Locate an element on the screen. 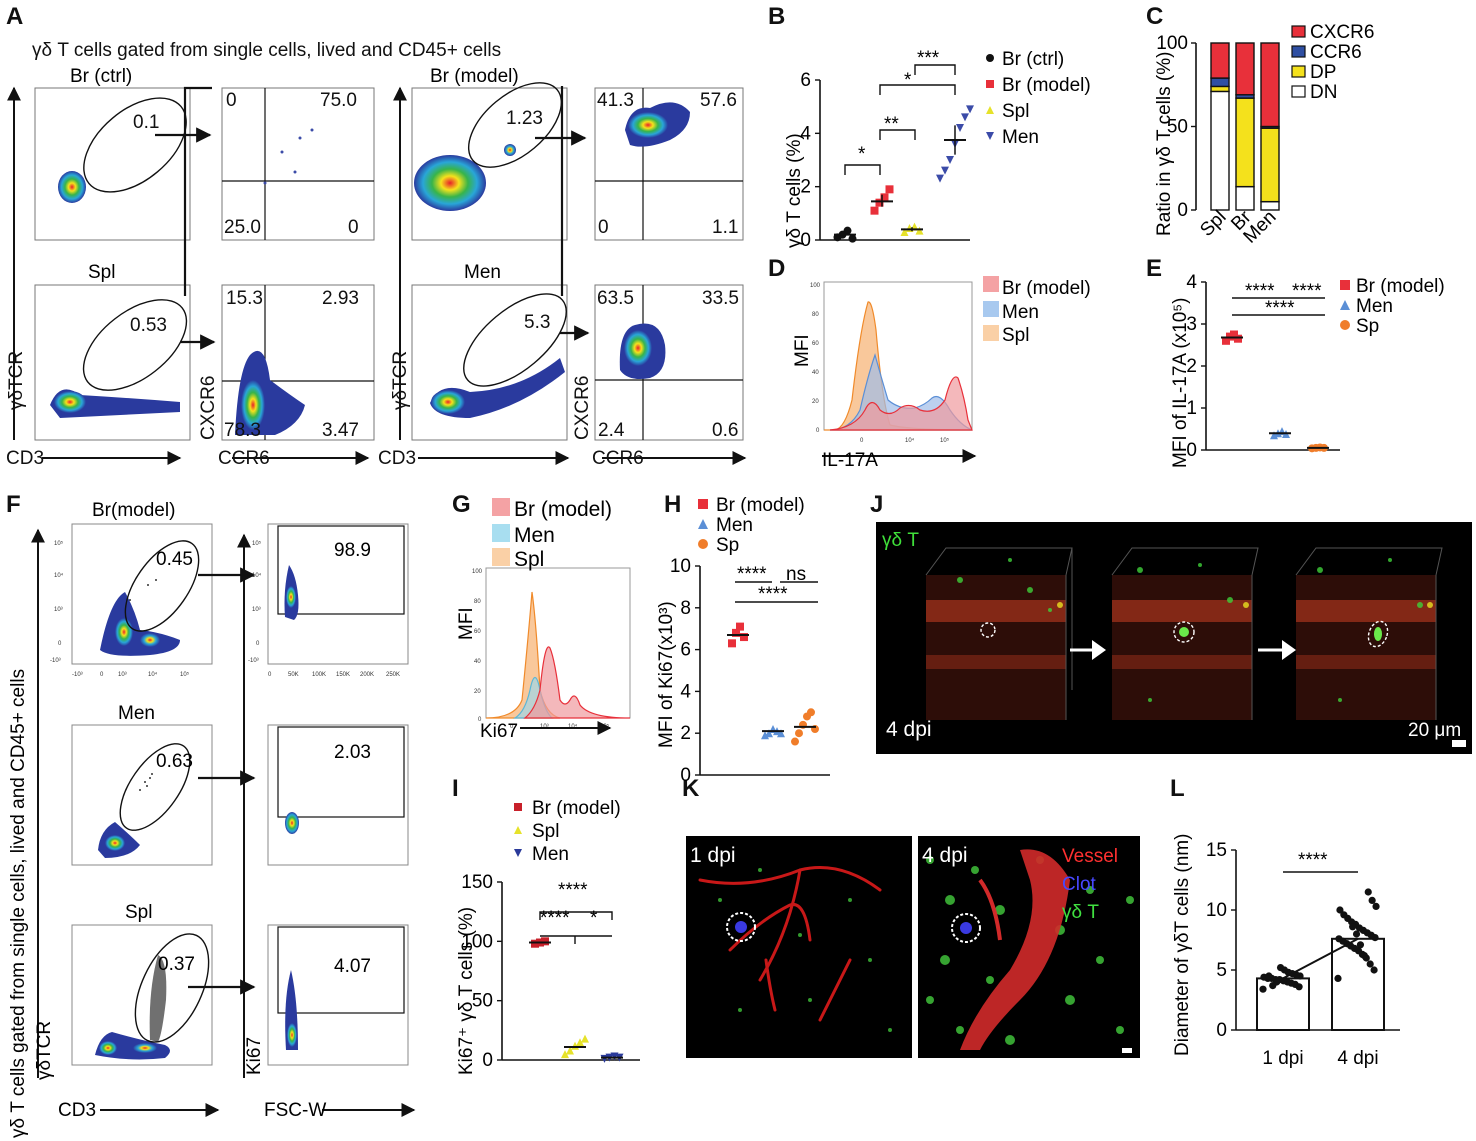  pi-sig-label: **** is located at coordinates (555, 918).